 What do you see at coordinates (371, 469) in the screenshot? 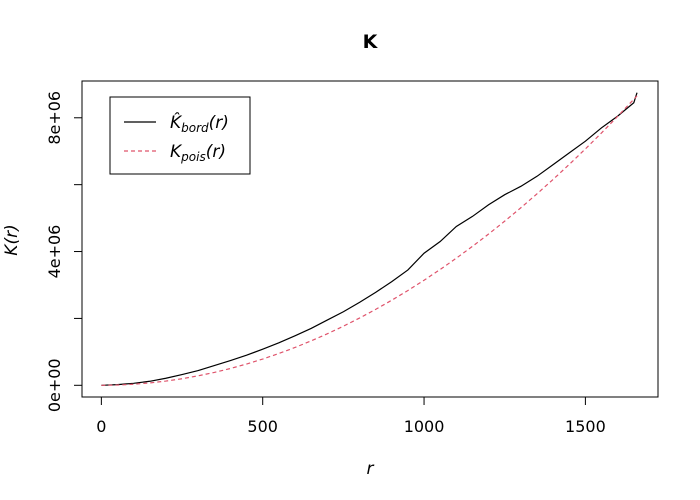
I see `x-axis-label: r` at bounding box center [371, 469].